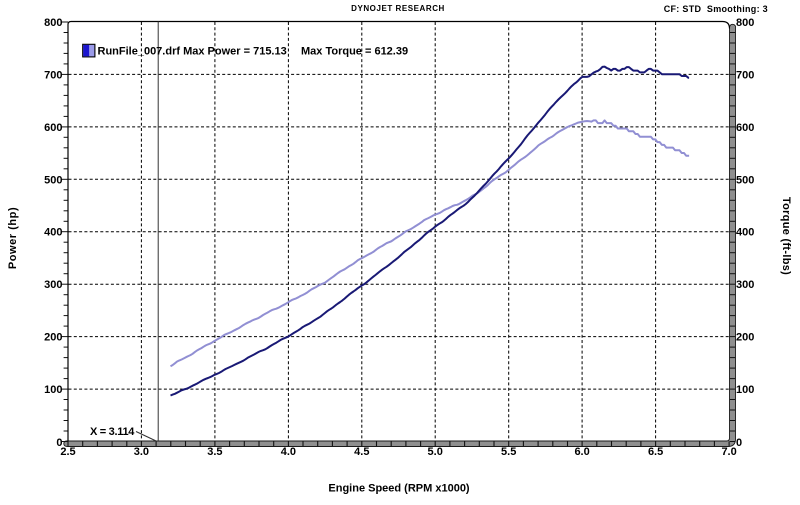 Image resolution: width=800 pixels, height=505 pixels. What do you see at coordinates (728, 452) in the screenshot?
I see `svg-text: 7.0` at bounding box center [728, 452].